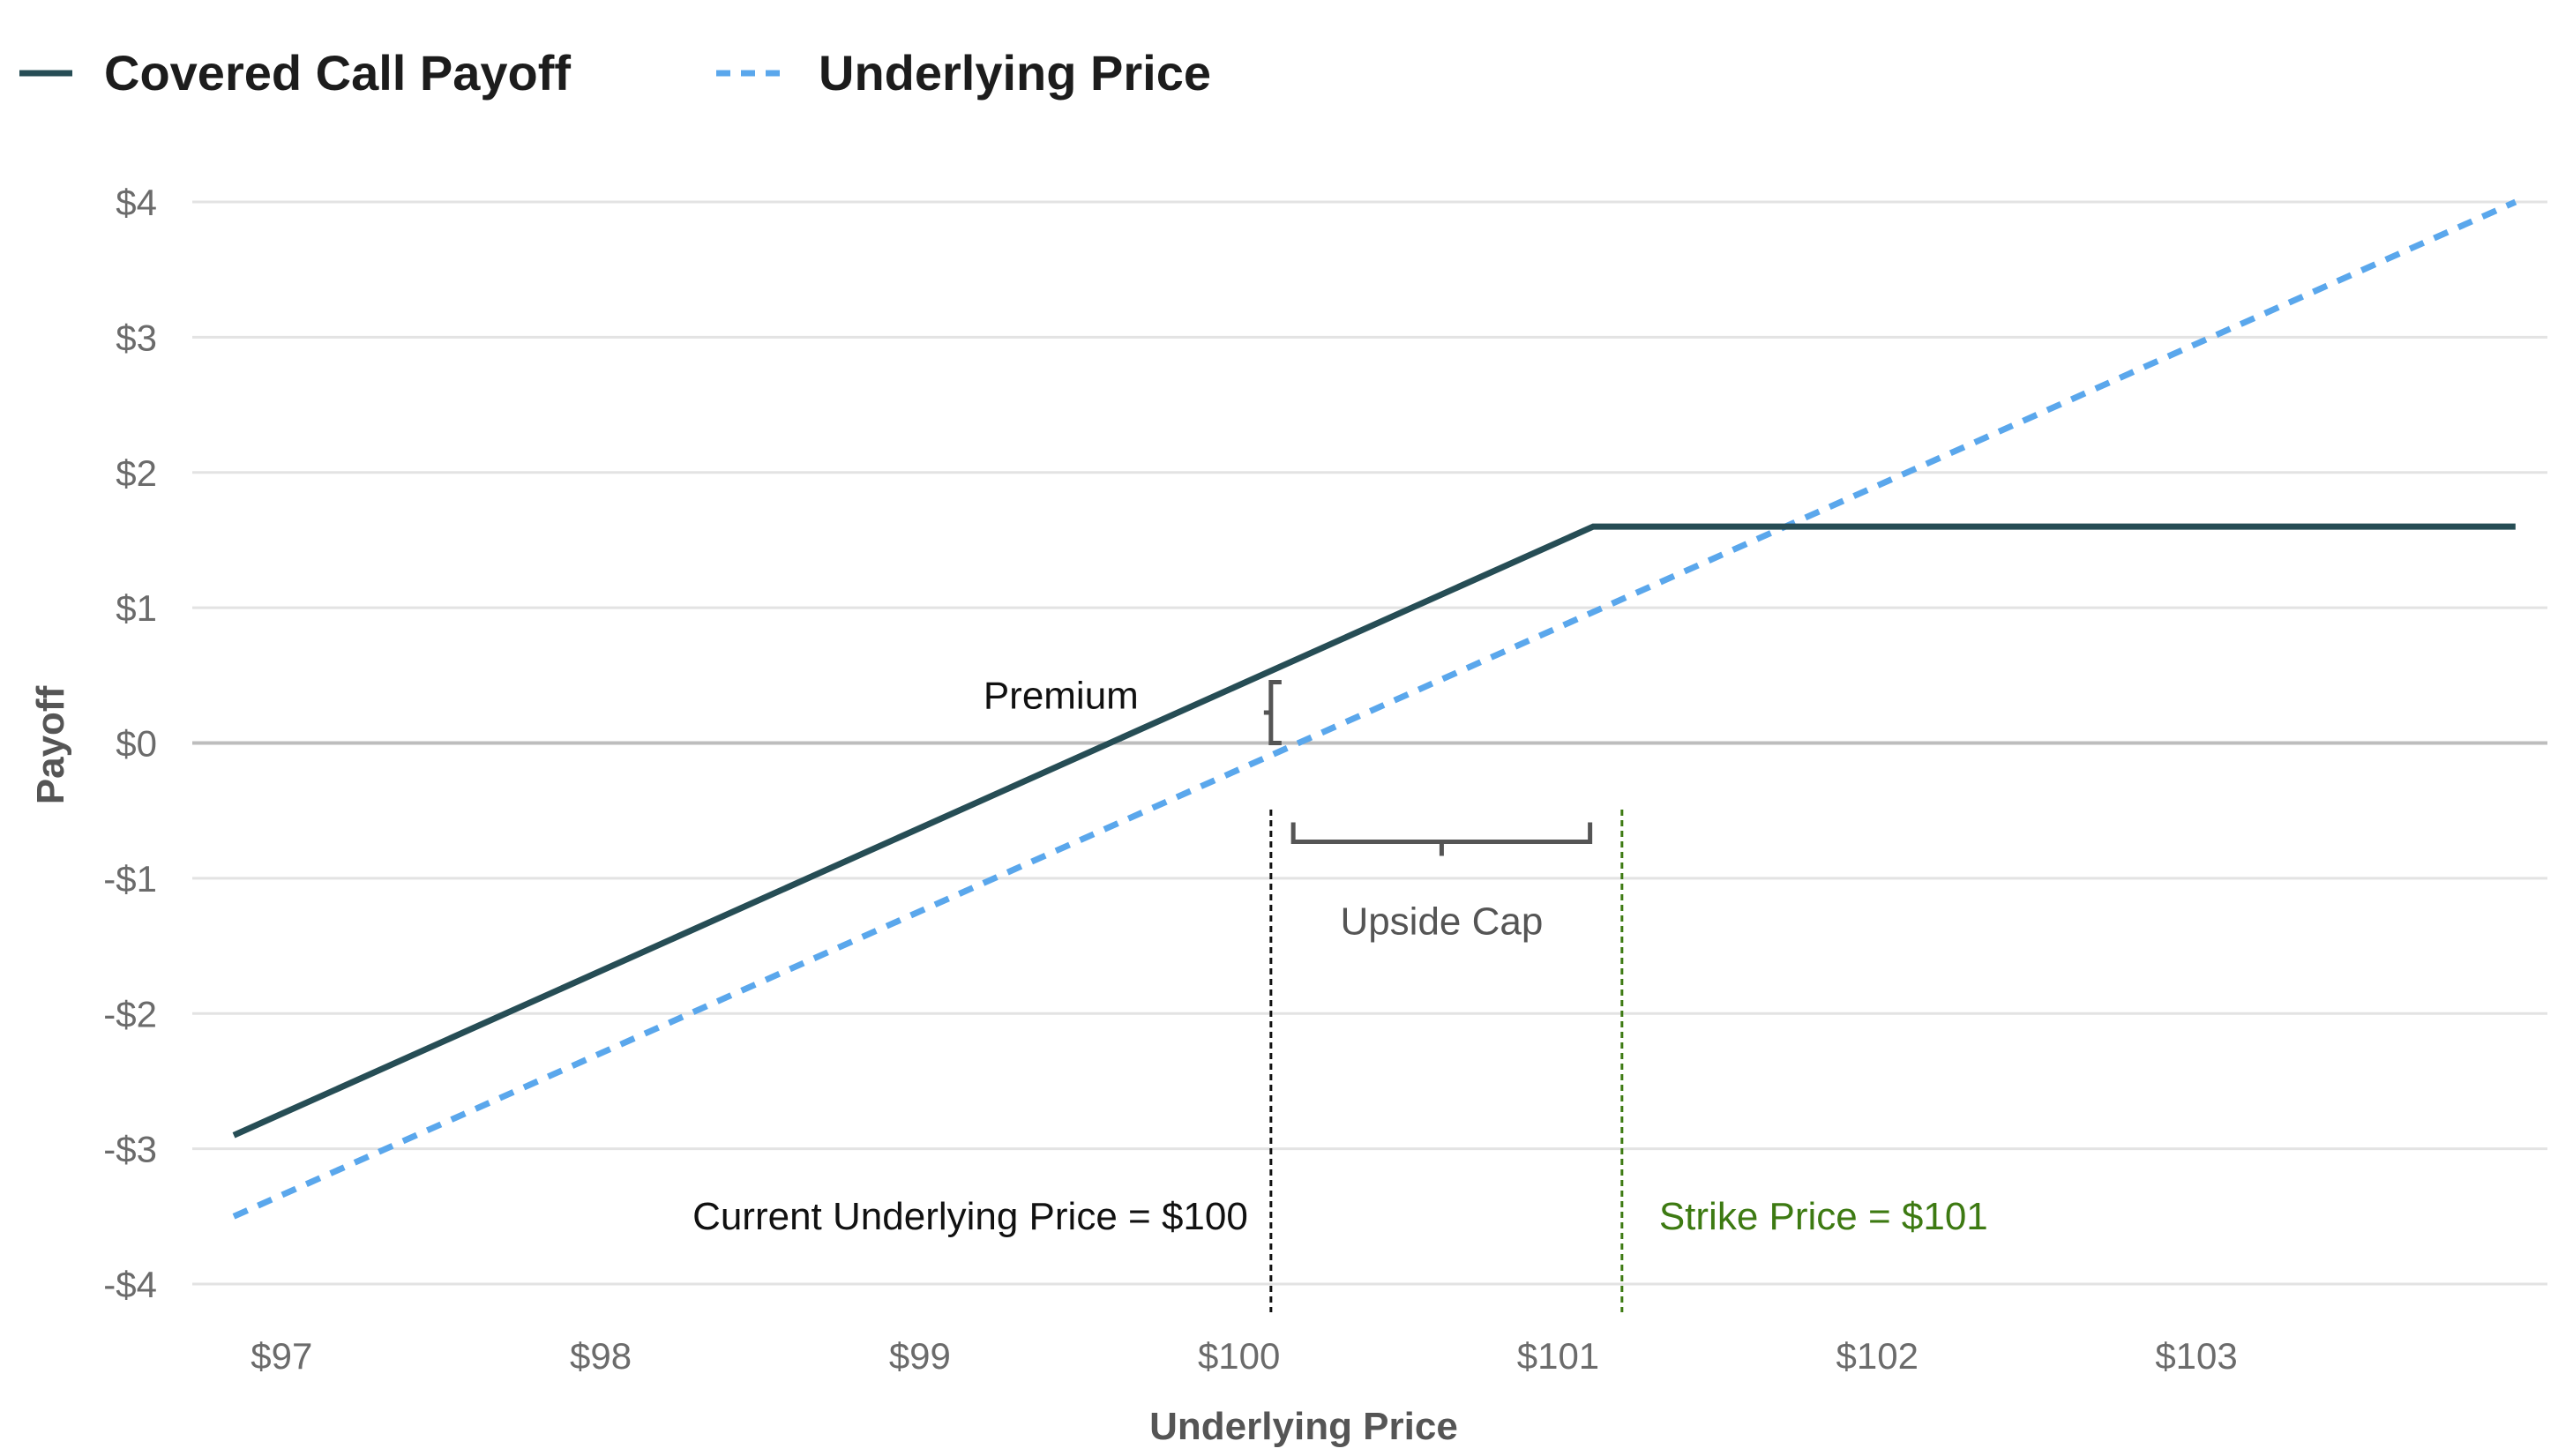 The height and width of the screenshot is (1456, 2573). What do you see at coordinates (337, 73) in the screenshot?
I see `legend-label-covered-call: Covered Call Payoff` at bounding box center [337, 73].